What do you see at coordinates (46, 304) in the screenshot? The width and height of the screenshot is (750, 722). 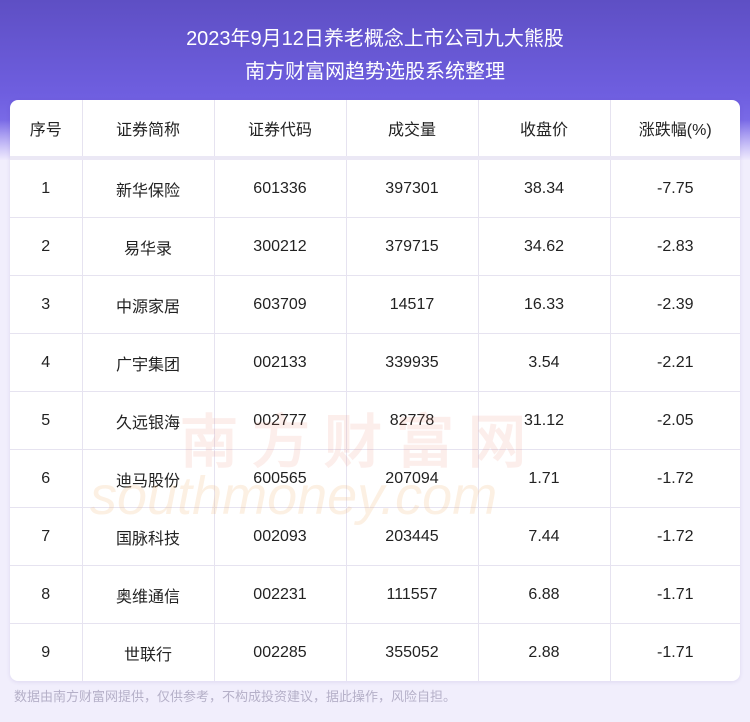 I see `table-cell: 3` at bounding box center [46, 304].